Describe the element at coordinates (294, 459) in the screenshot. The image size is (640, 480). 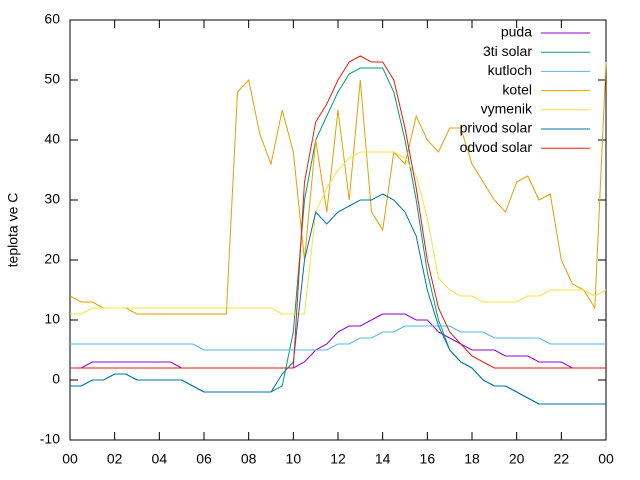
I see `x-tick-label: 10` at that location.